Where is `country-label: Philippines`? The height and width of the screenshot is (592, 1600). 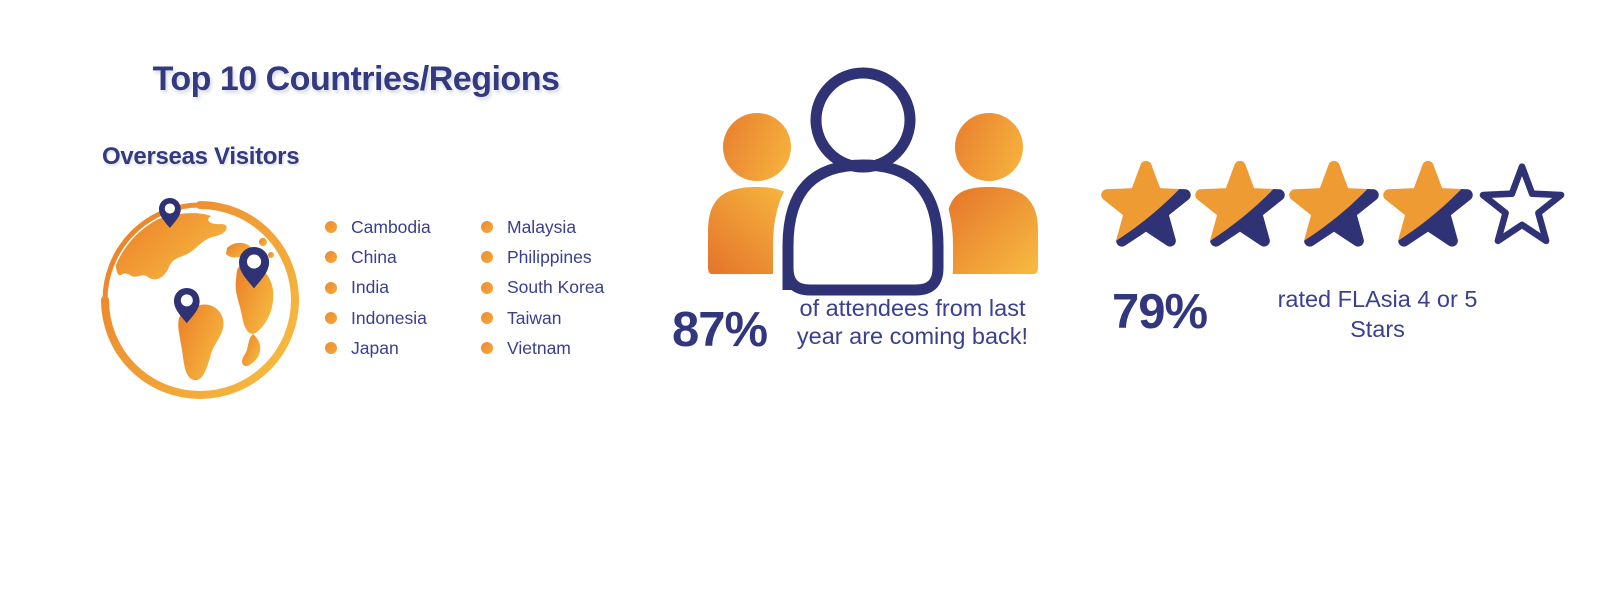
country-label: Philippines is located at coordinates (549, 256).